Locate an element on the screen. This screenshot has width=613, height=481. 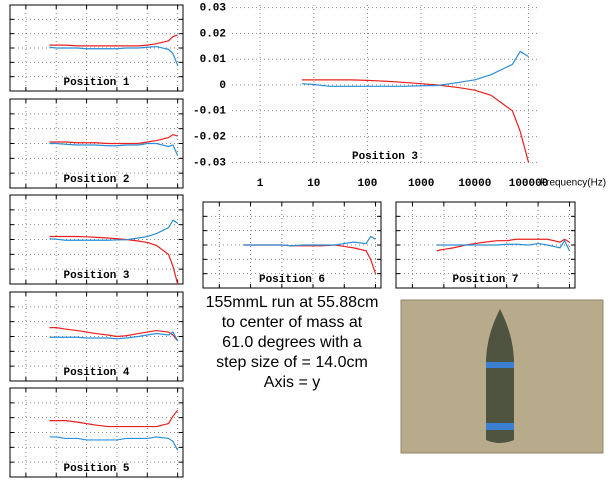
x-tick-label: 10 is located at coordinates (313, 184).